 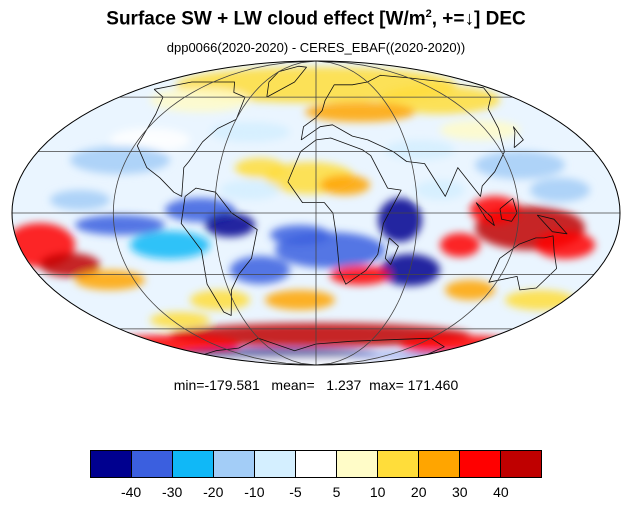 I want to click on title-suffix: , +=↓] DEC, so click(x=478, y=19).